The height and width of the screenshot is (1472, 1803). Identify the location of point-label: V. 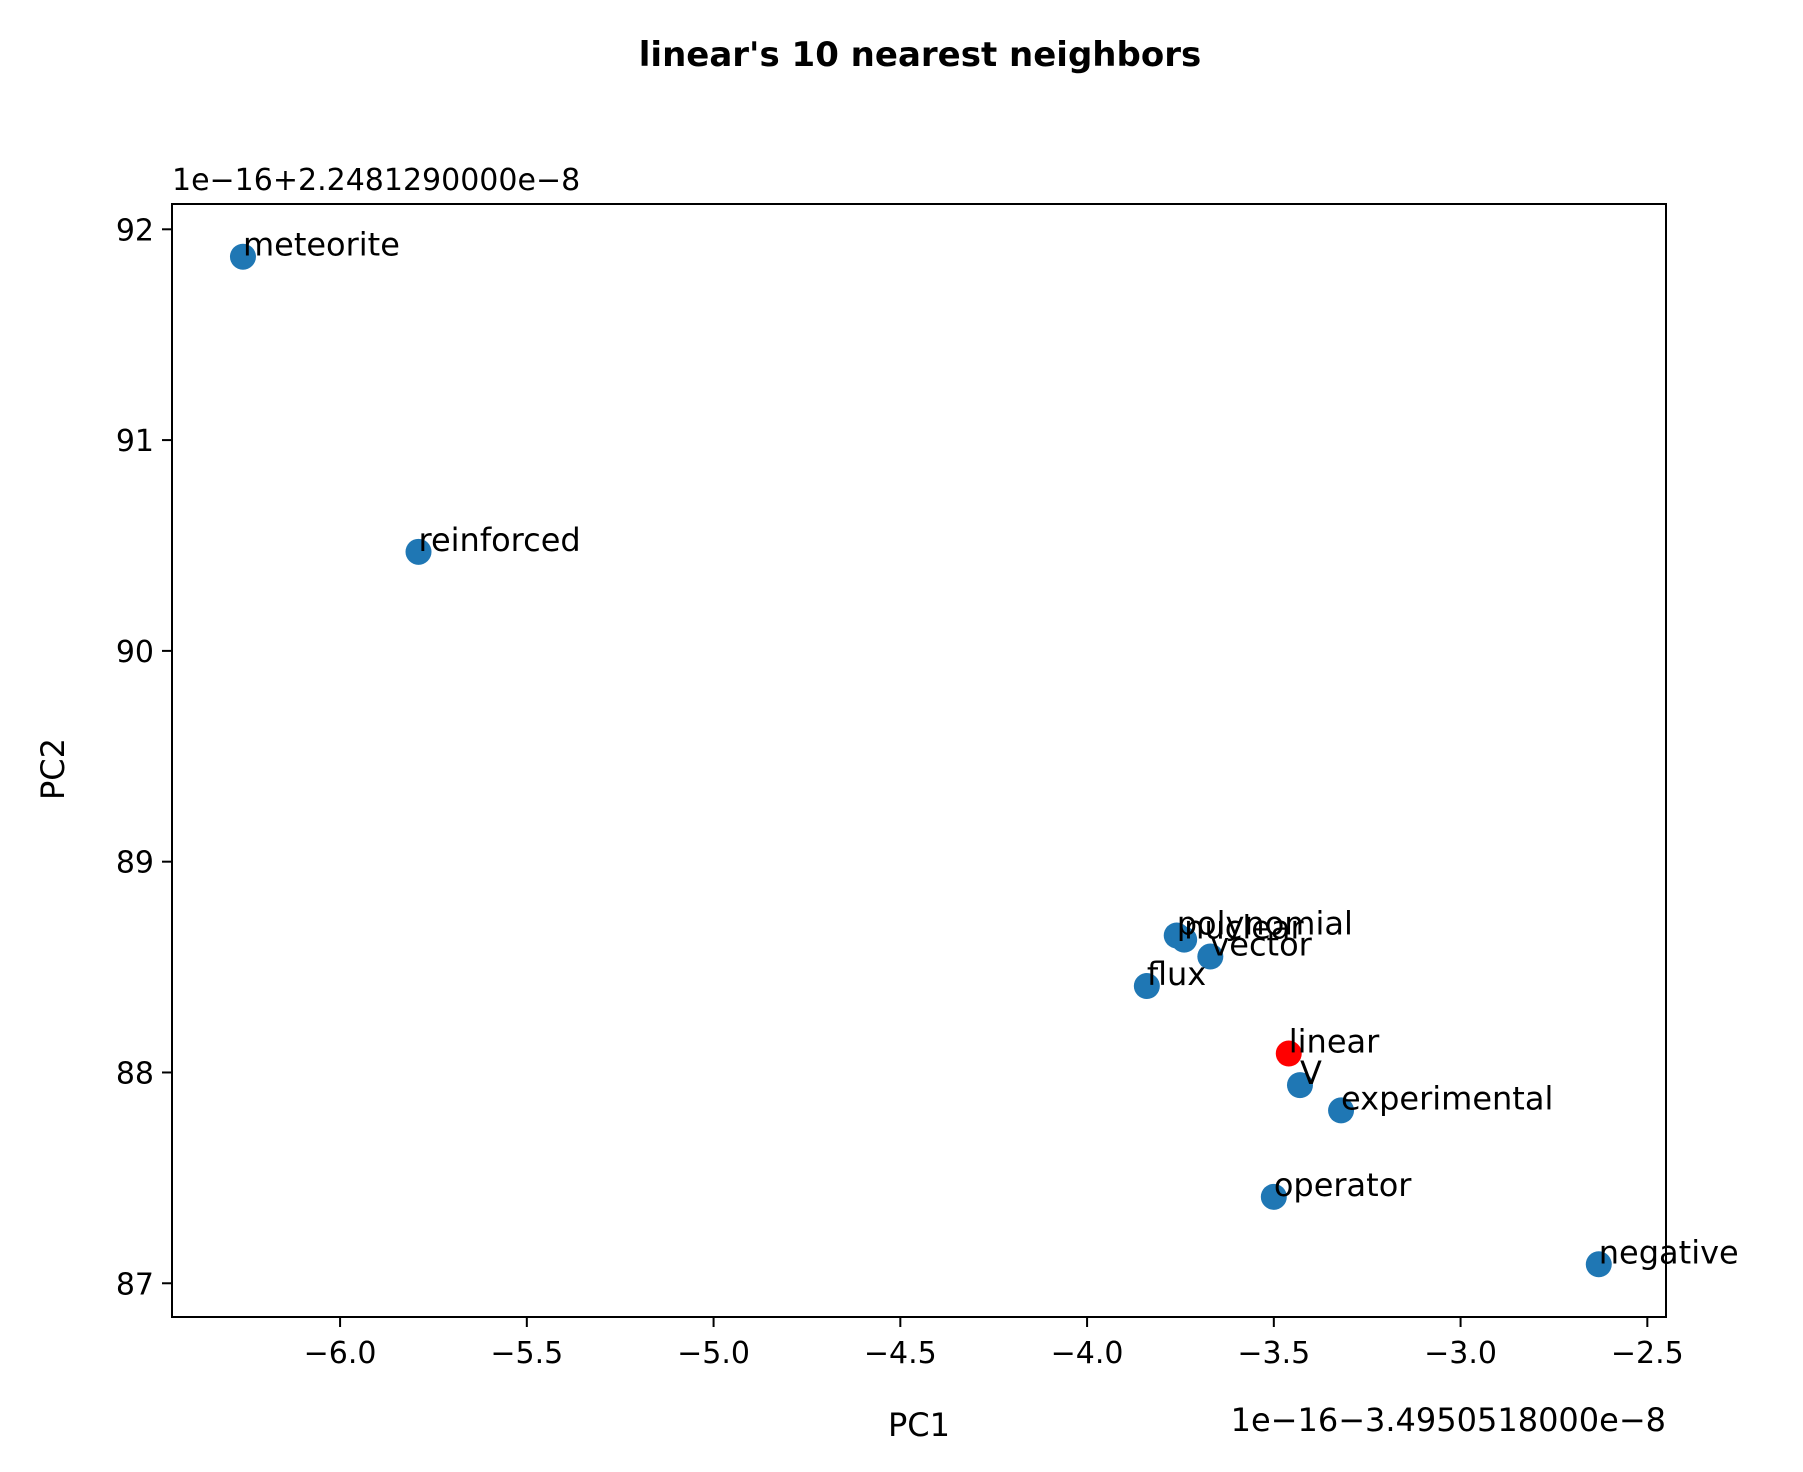
(1311, 1073).